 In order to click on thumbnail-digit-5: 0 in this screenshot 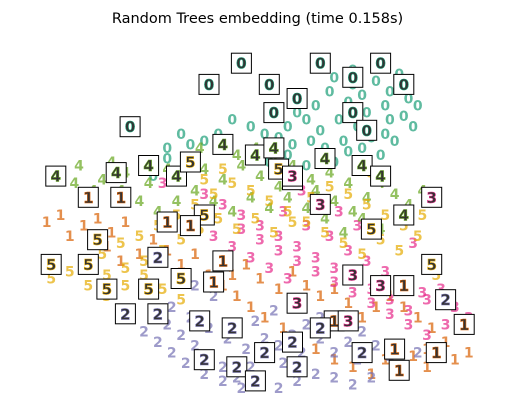, I will do `click(320, 64)`.